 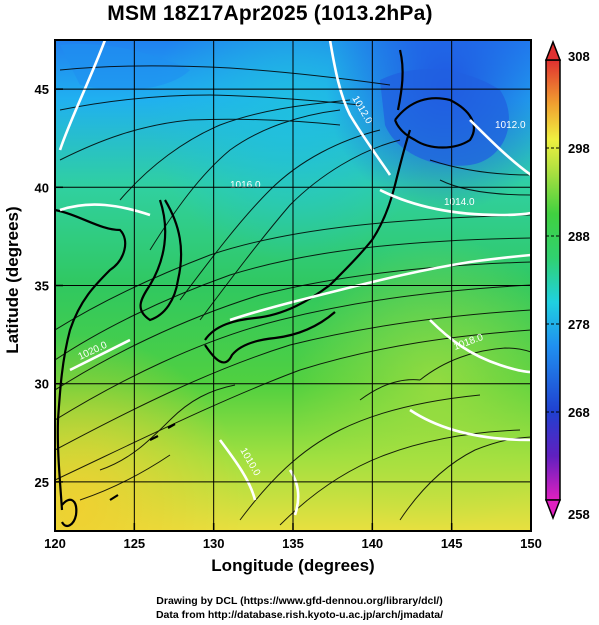 I want to click on contour-label: 1016.0, so click(x=245, y=185).